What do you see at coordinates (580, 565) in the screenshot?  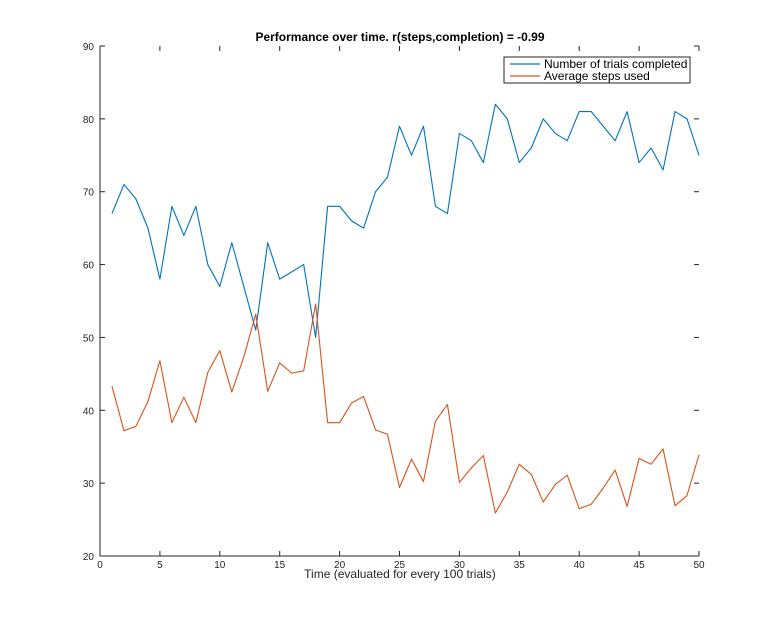 I see `x-tick-label: 40` at bounding box center [580, 565].